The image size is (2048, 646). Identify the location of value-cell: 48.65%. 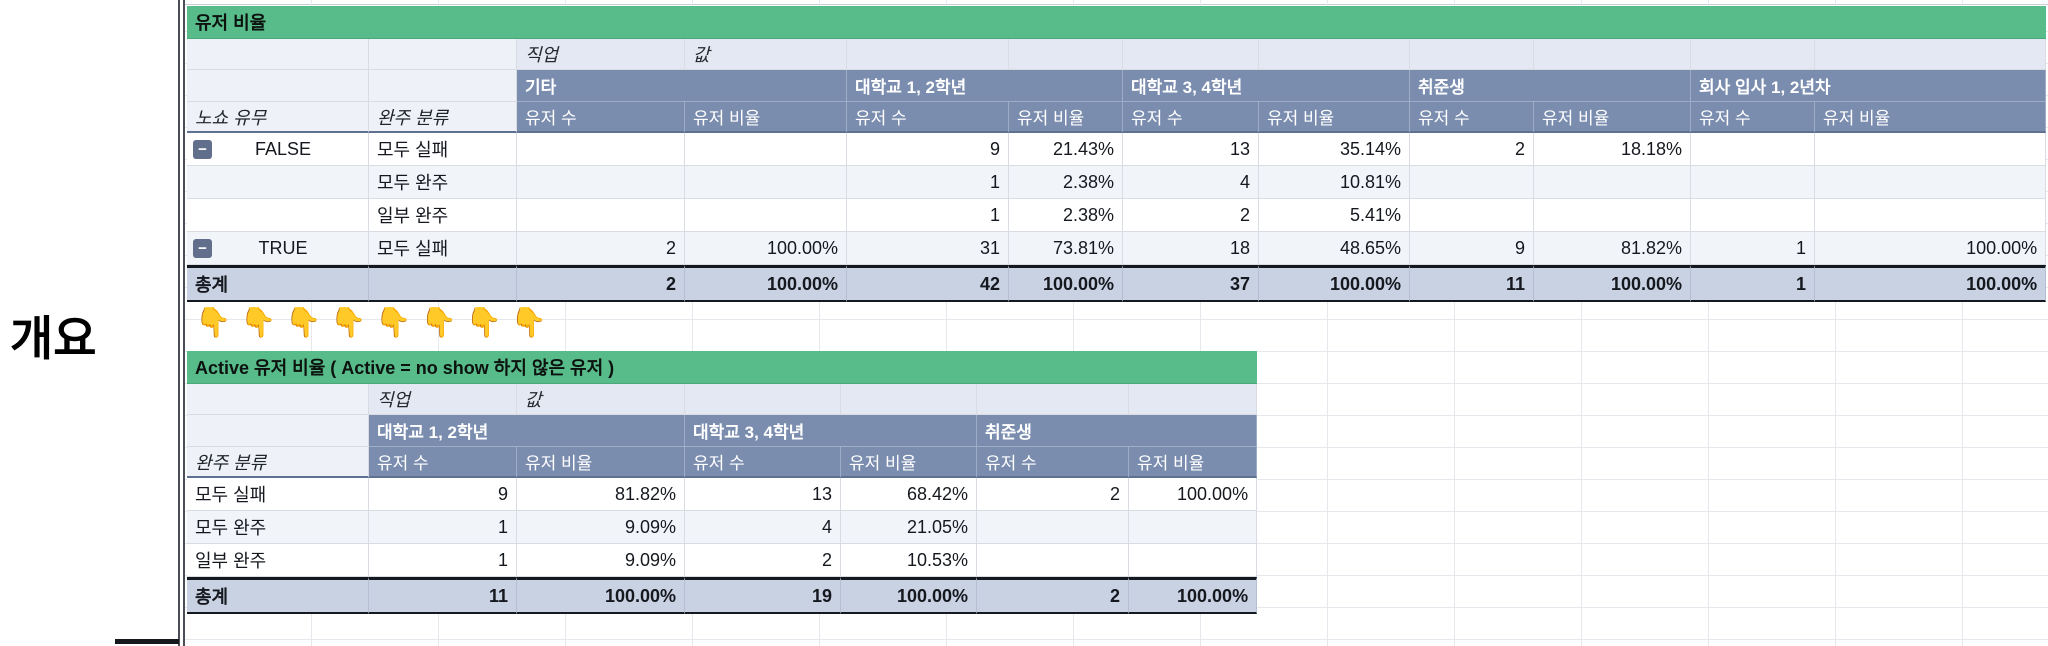
(1334, 248).